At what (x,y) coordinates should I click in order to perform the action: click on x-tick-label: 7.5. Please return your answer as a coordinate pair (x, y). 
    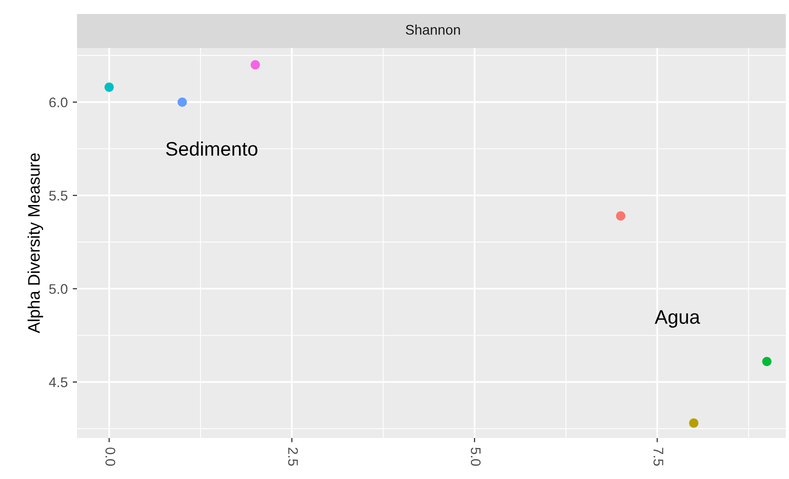
    Looking at the image, I should click on (659, 457).